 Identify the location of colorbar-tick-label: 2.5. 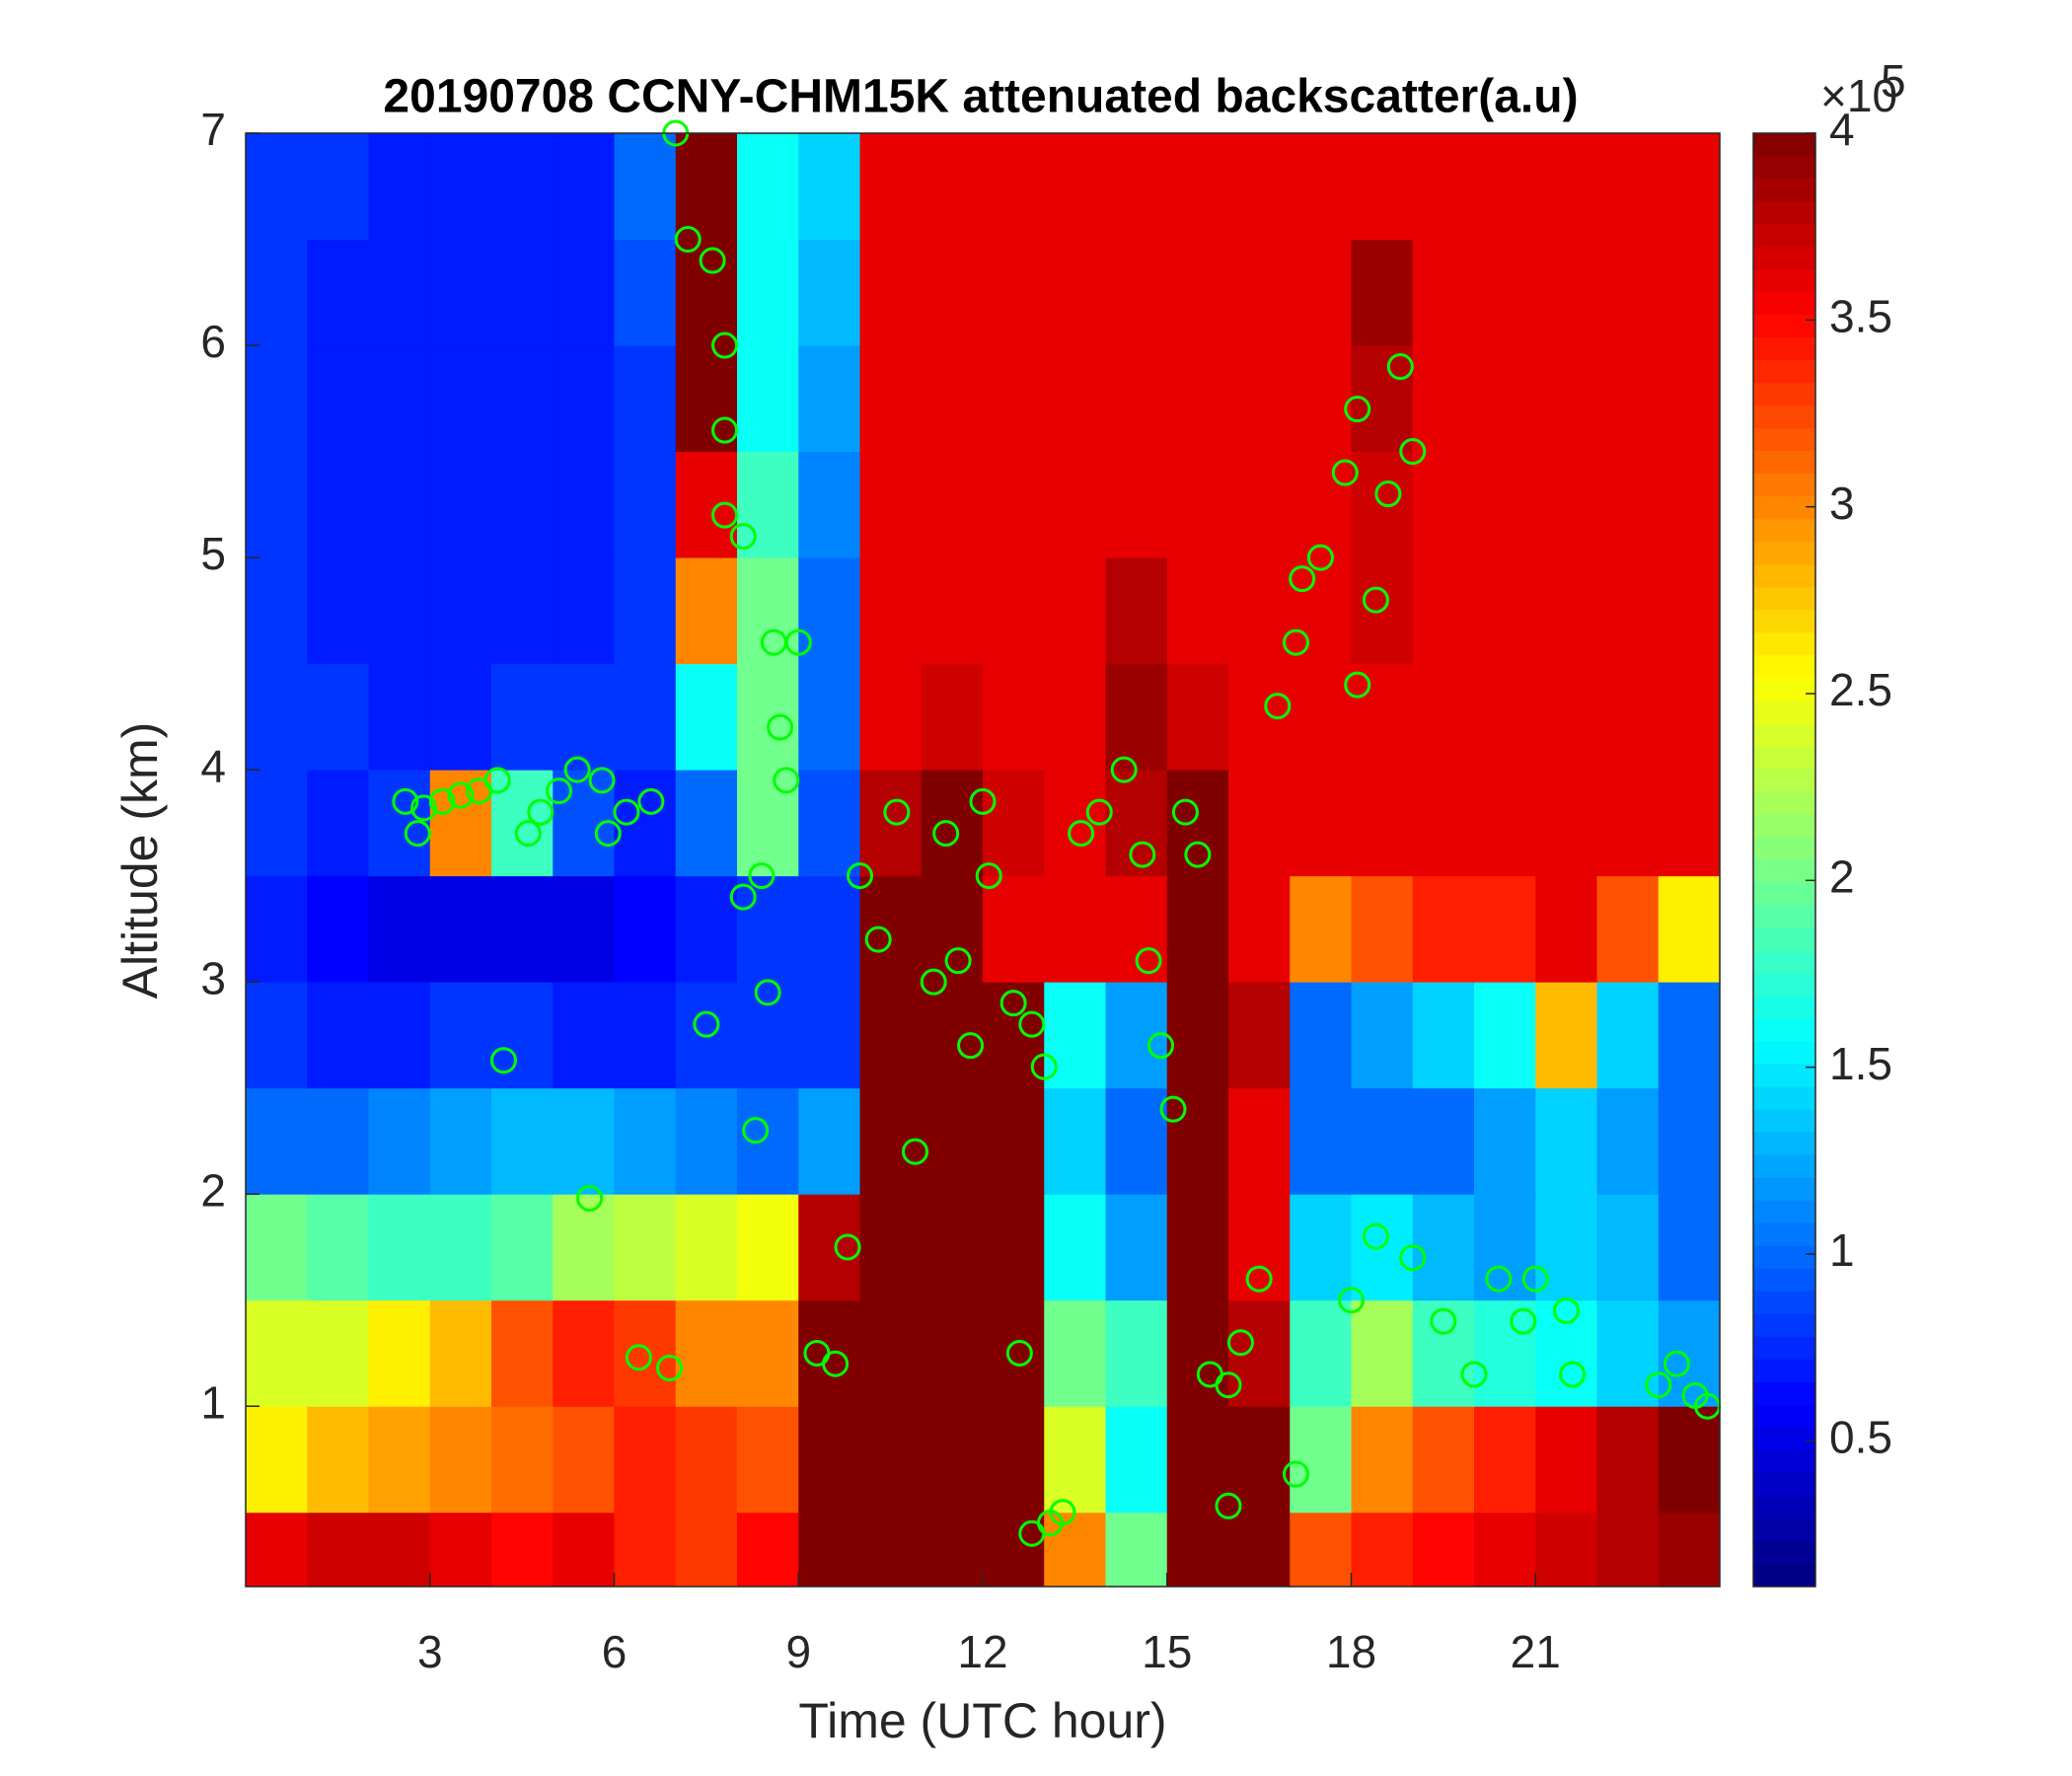
(1861, 690).